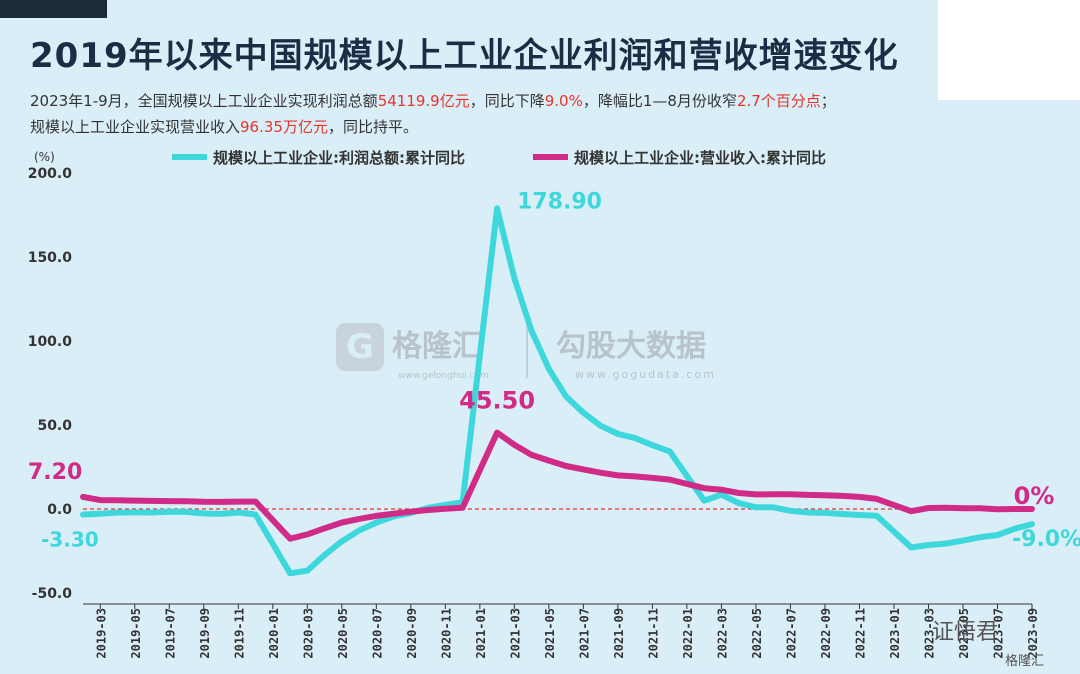  I want to click on x-tick-label: 2020-05, so click(343, 633).